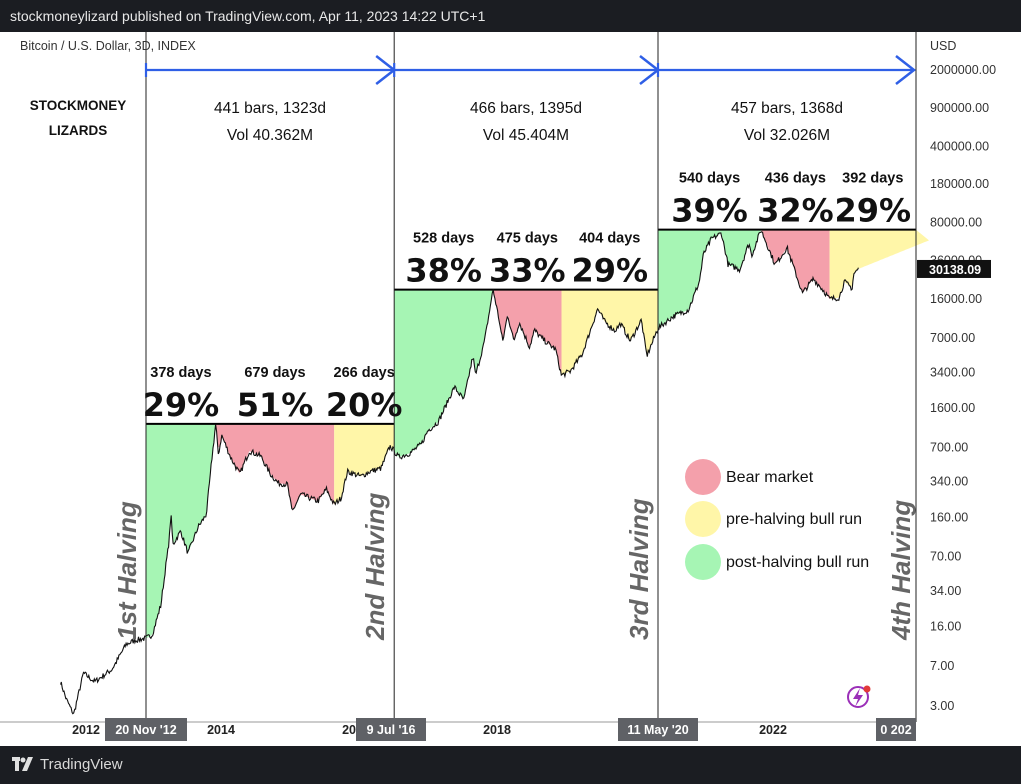 This screenshot has height=784, width=1021. Describe the element at coordinates (872, 179) in the screenshot. I see `cycle-3-pre-halving-days: 392 days` at that location.